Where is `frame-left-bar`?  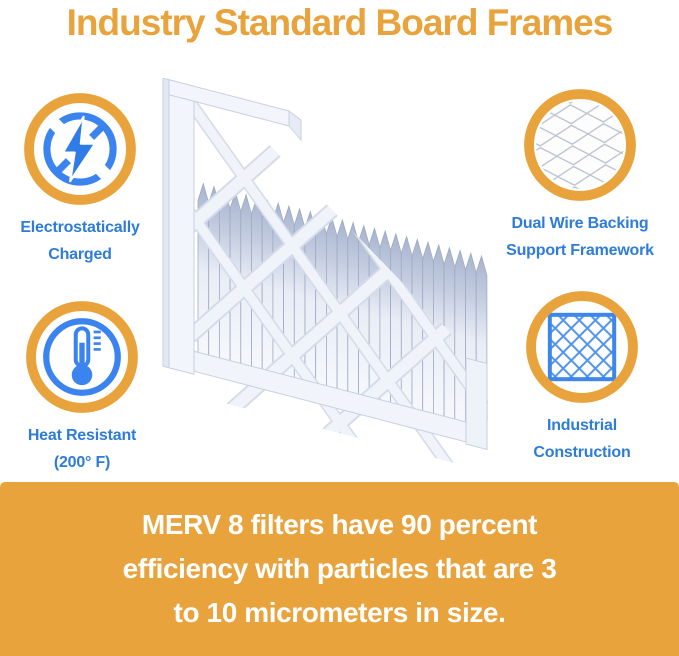 frame-left-bar is located at coordinates (181, 227).